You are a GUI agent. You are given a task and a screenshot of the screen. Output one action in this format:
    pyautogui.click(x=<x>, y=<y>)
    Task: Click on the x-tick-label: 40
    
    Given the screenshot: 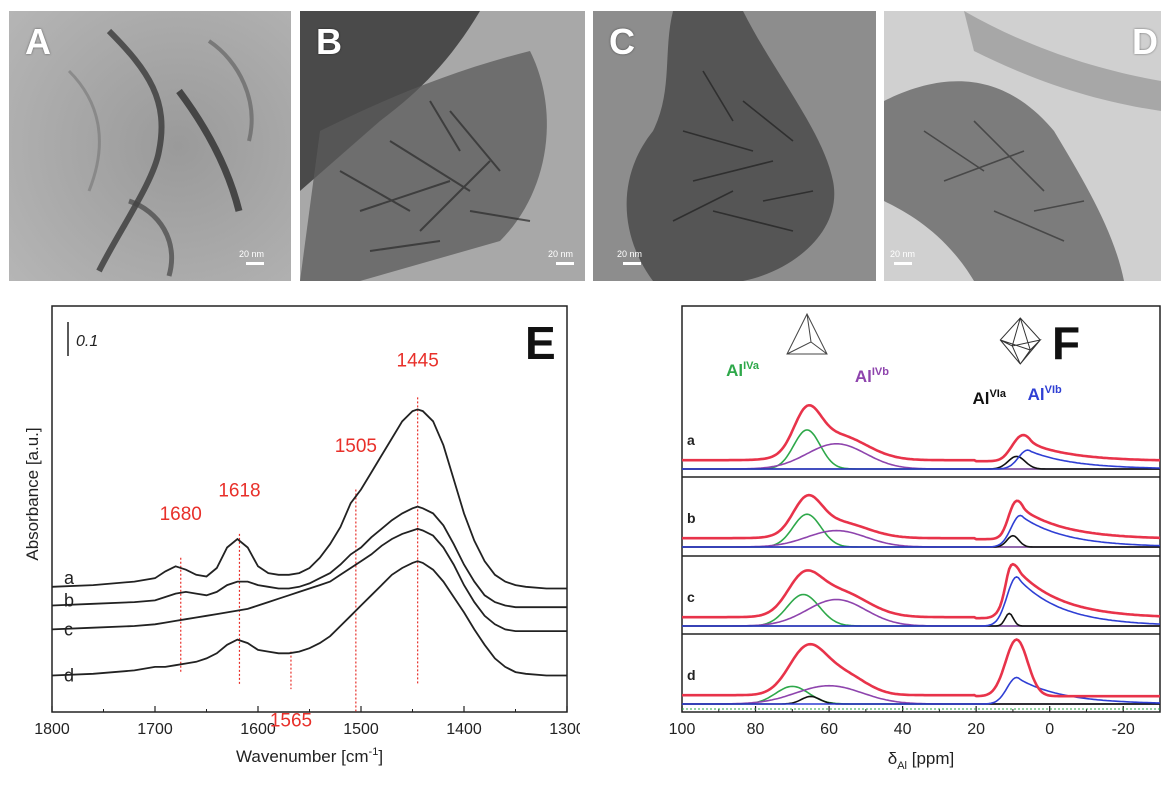 What is the action you would take?
    pyautogui.click(x=903, y=729)
    